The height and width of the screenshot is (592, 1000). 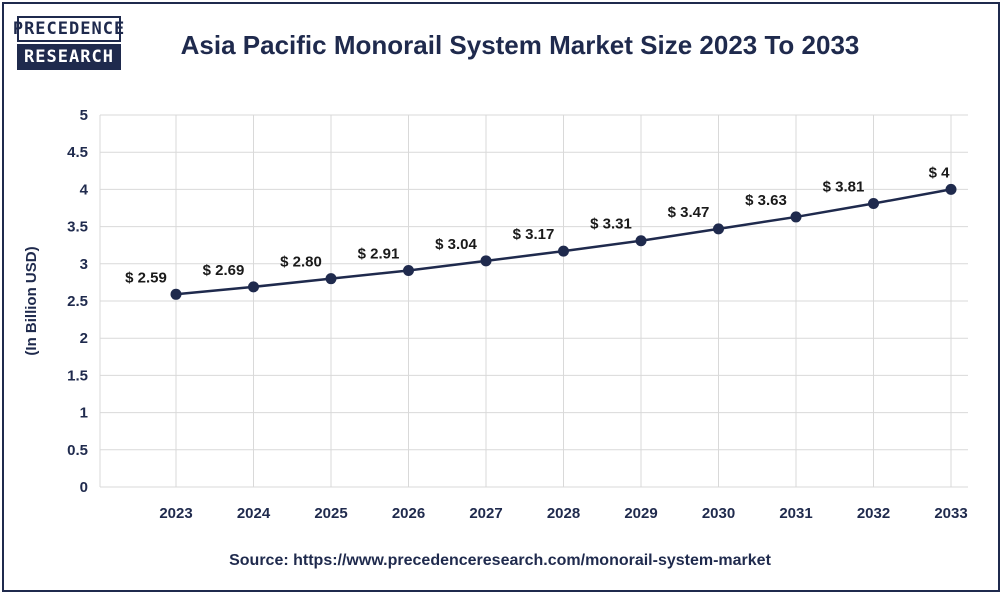 What do you see at coordinates (77, 227) in the screenshot?
I see `y-tick-label: 3.5` at bounding box center [77, 227].